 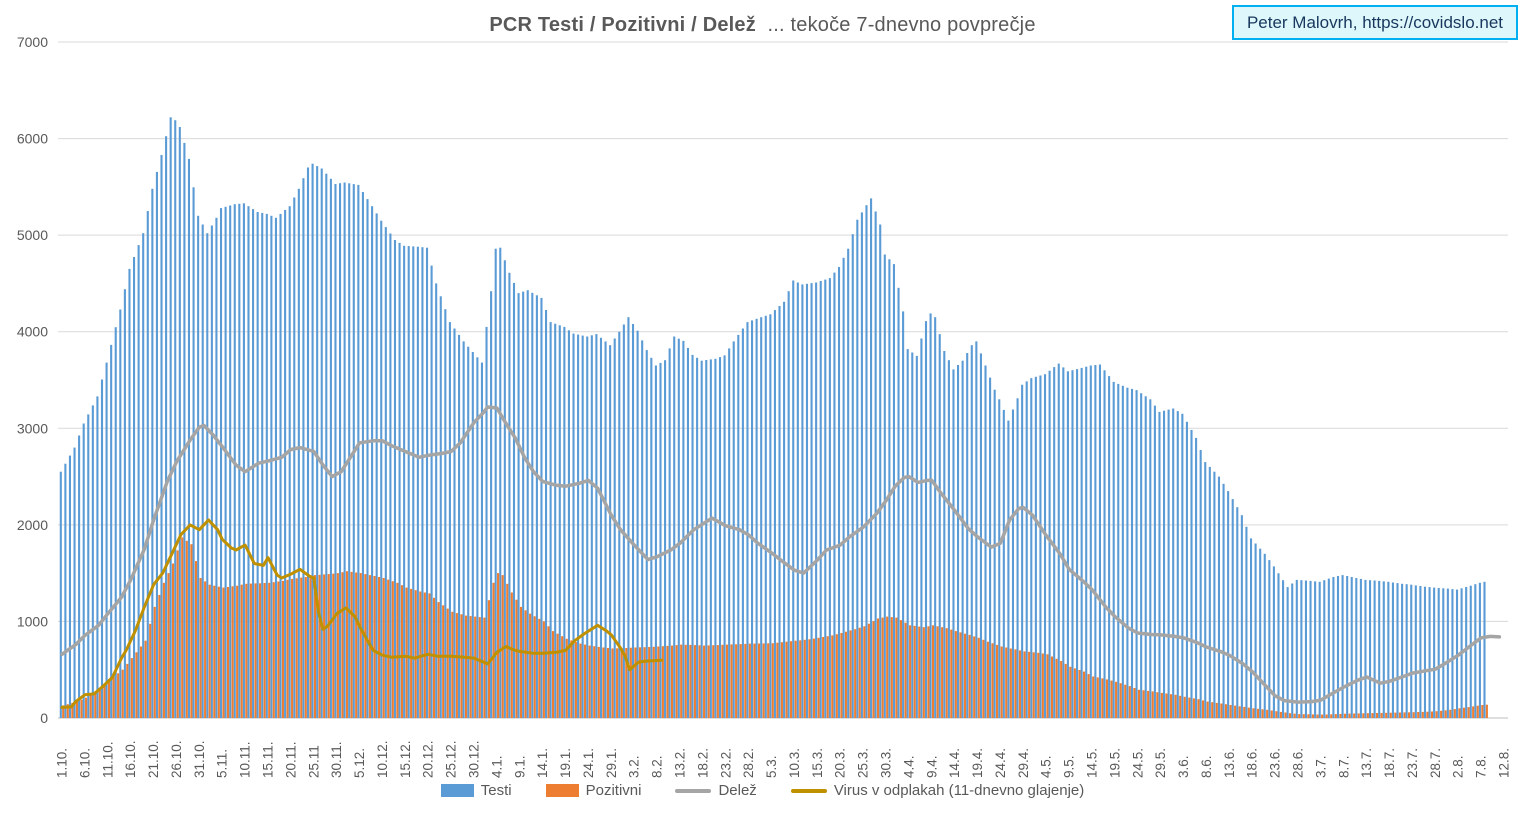 What do you see at coordinates (1069, 766) in the screenshot?
I see `svg-text: 9.5.` at bounding box center [1069, 766].